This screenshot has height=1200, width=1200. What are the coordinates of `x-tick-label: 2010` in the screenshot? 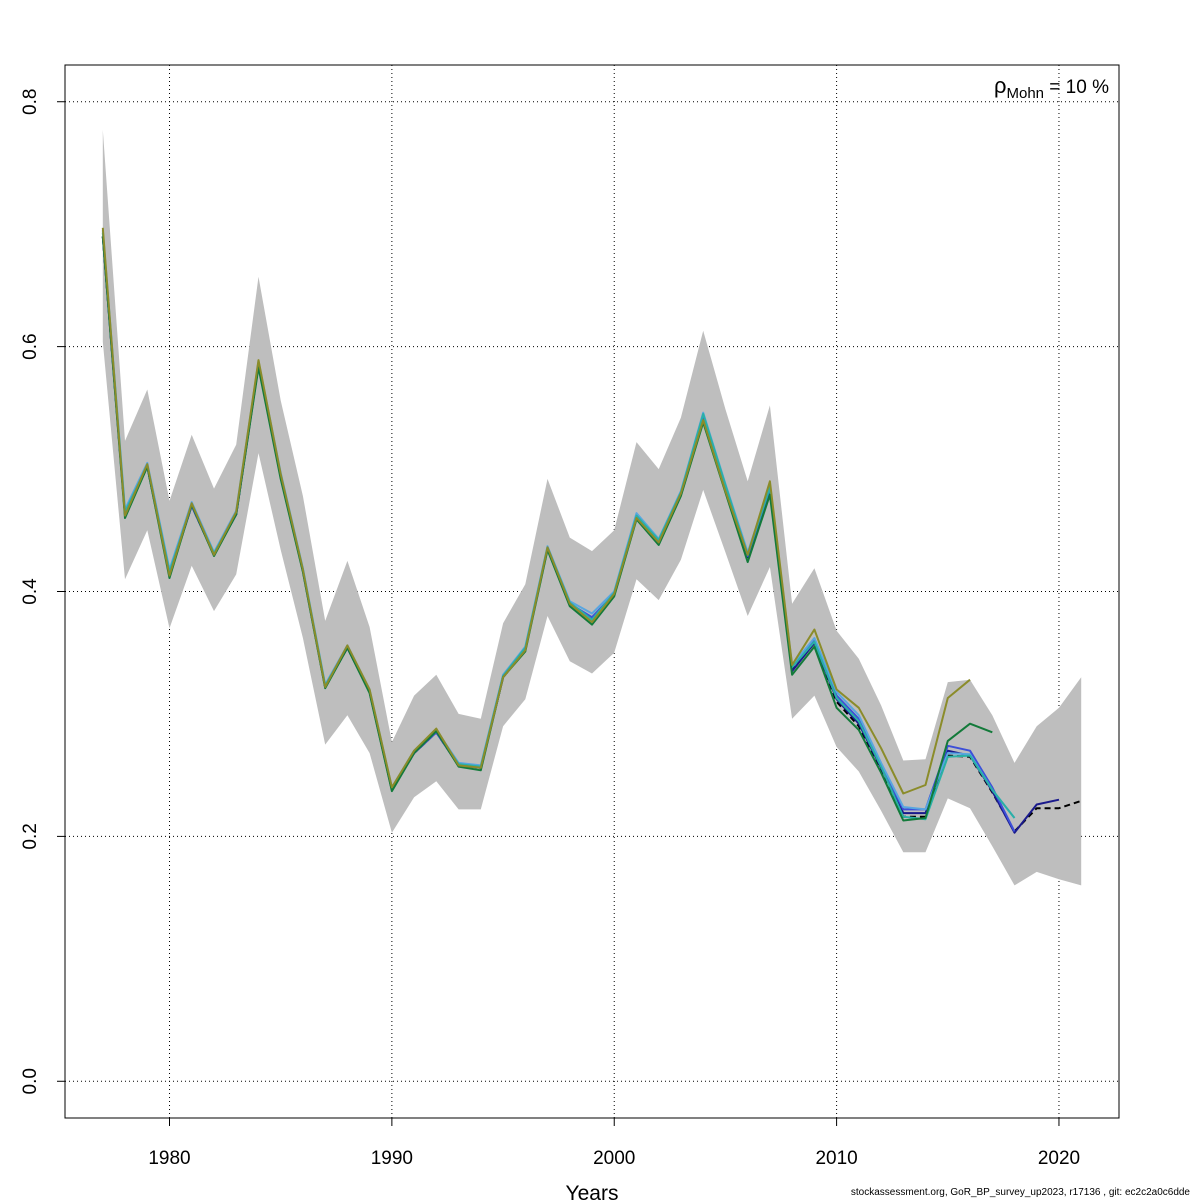 It's located at (836, 1158).